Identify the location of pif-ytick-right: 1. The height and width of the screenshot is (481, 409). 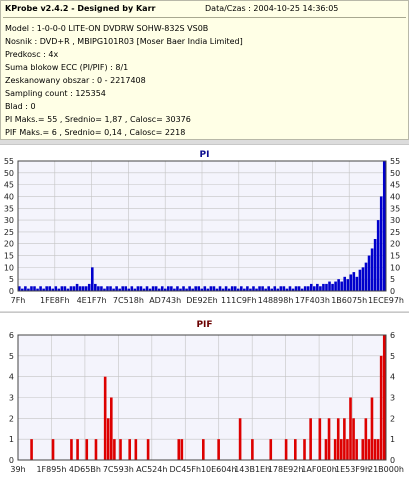
(392, 439).